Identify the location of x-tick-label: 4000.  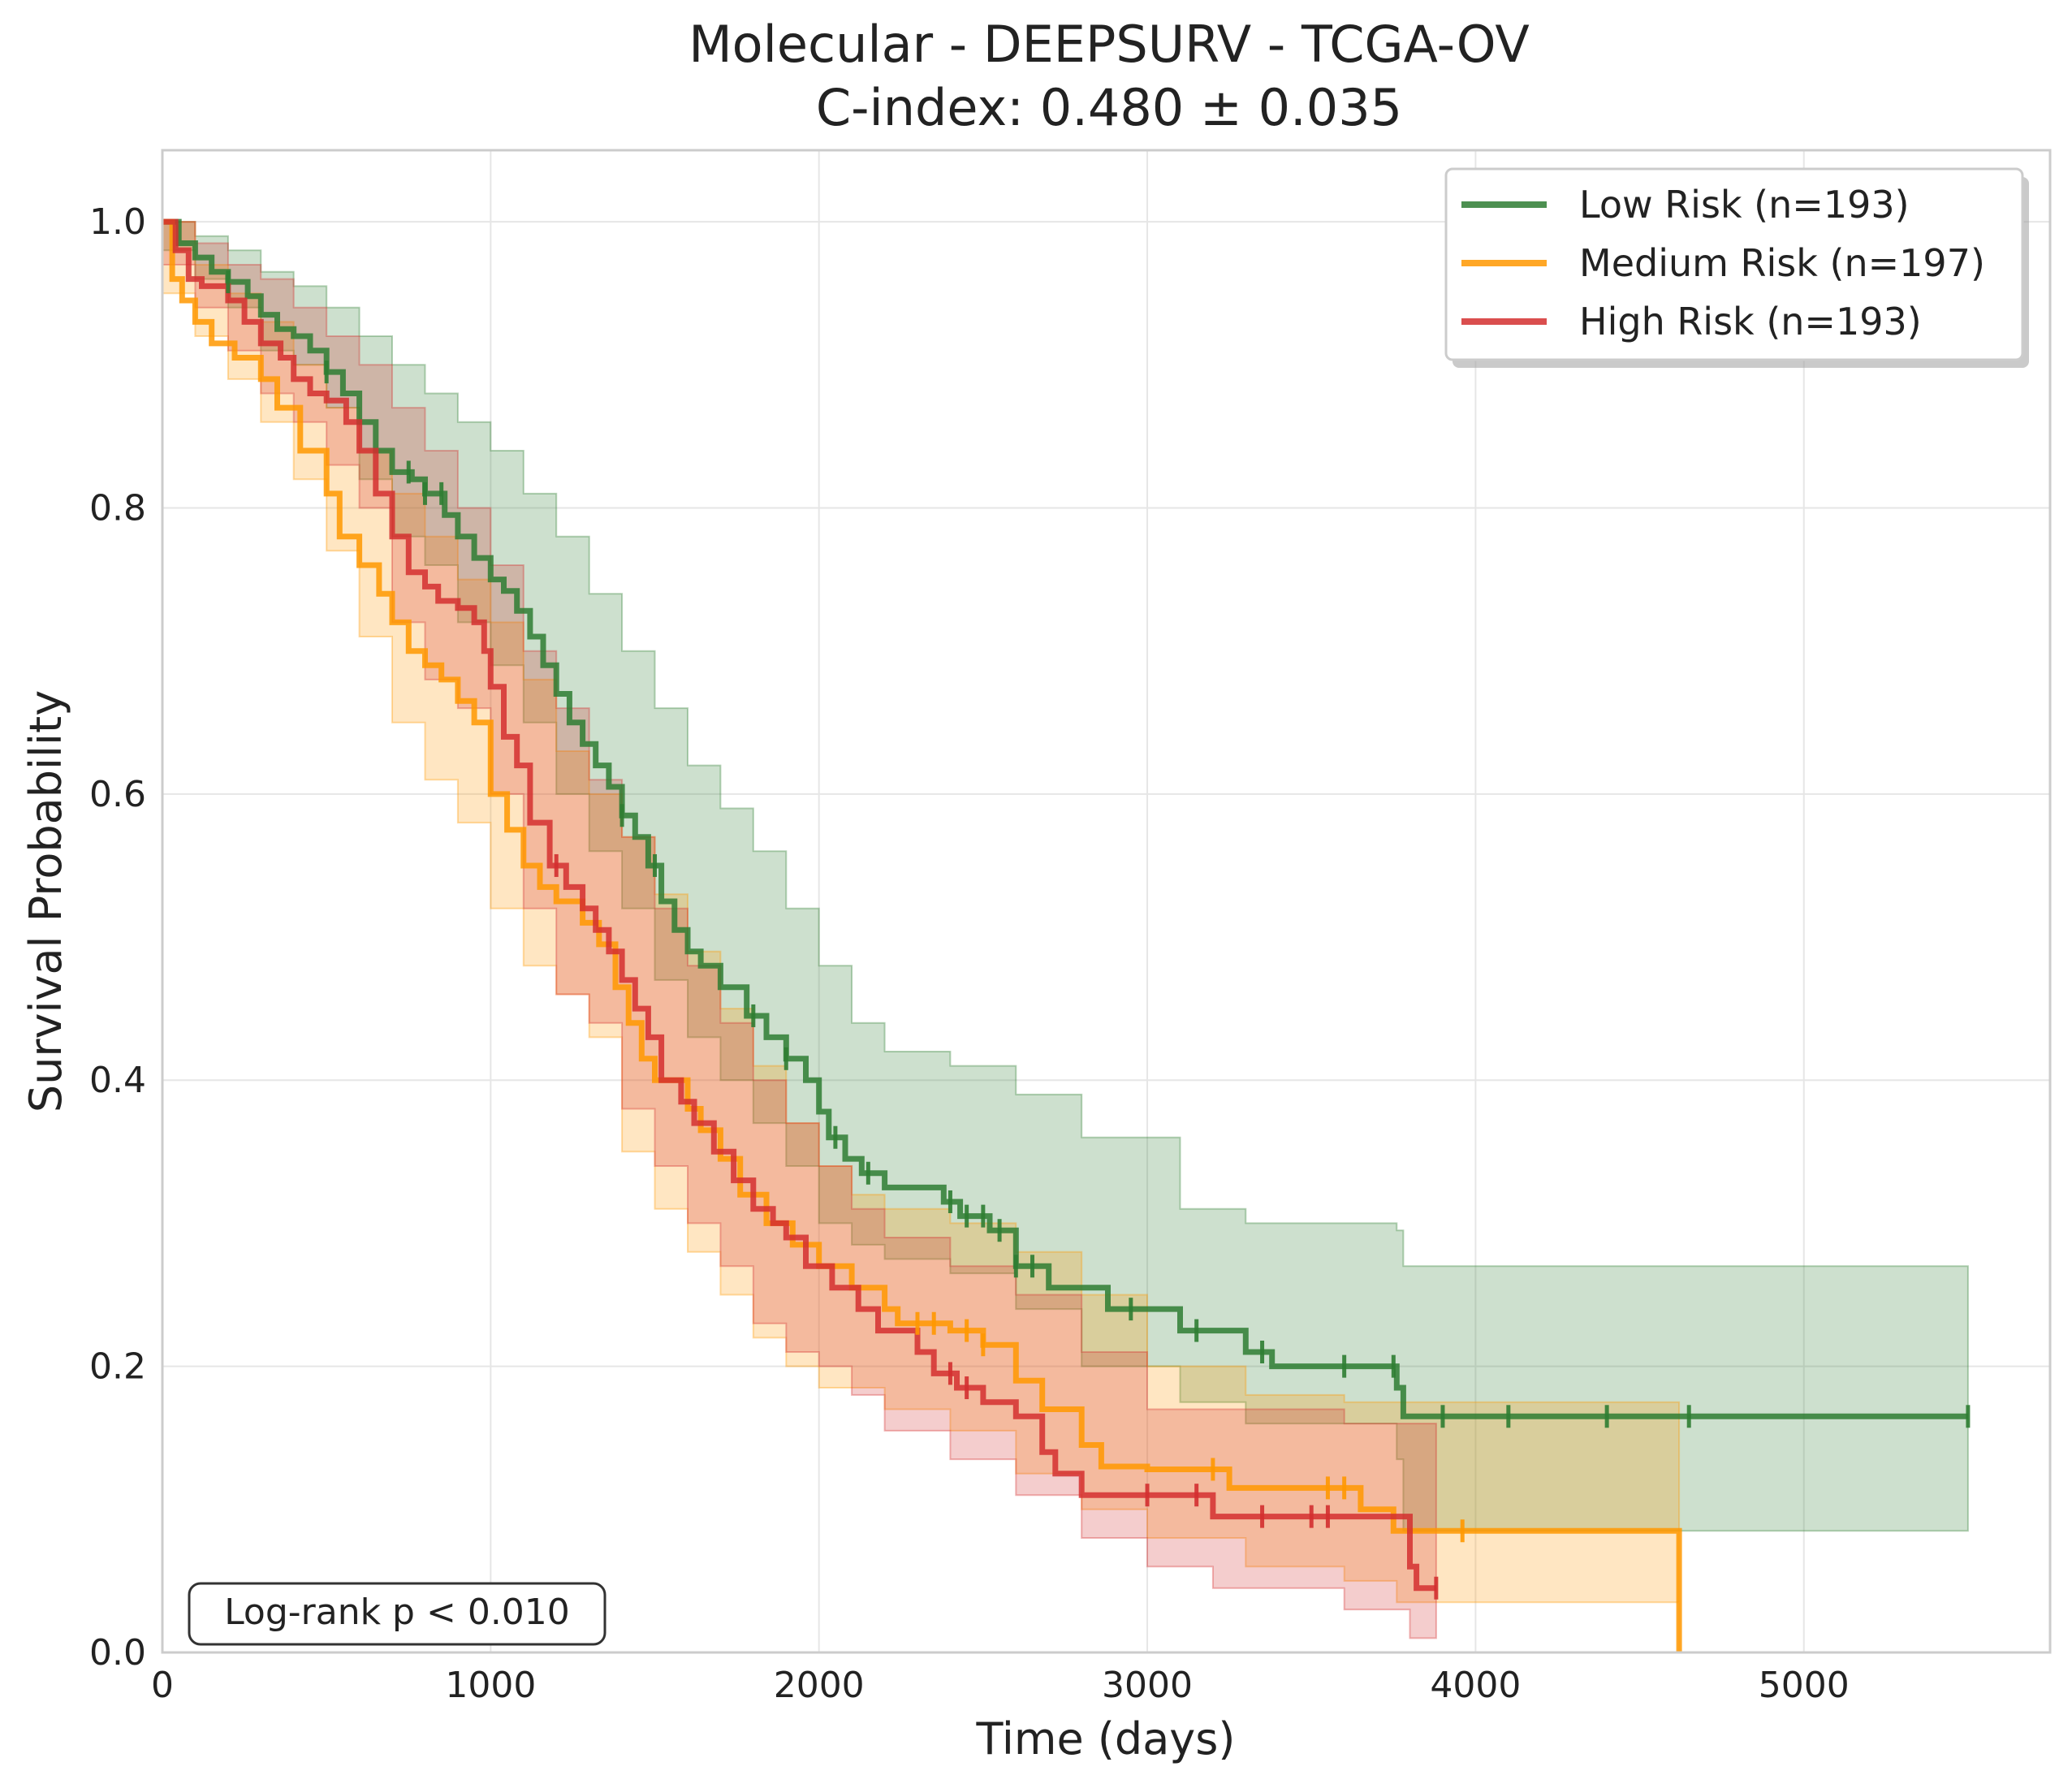
(1475, 1685).